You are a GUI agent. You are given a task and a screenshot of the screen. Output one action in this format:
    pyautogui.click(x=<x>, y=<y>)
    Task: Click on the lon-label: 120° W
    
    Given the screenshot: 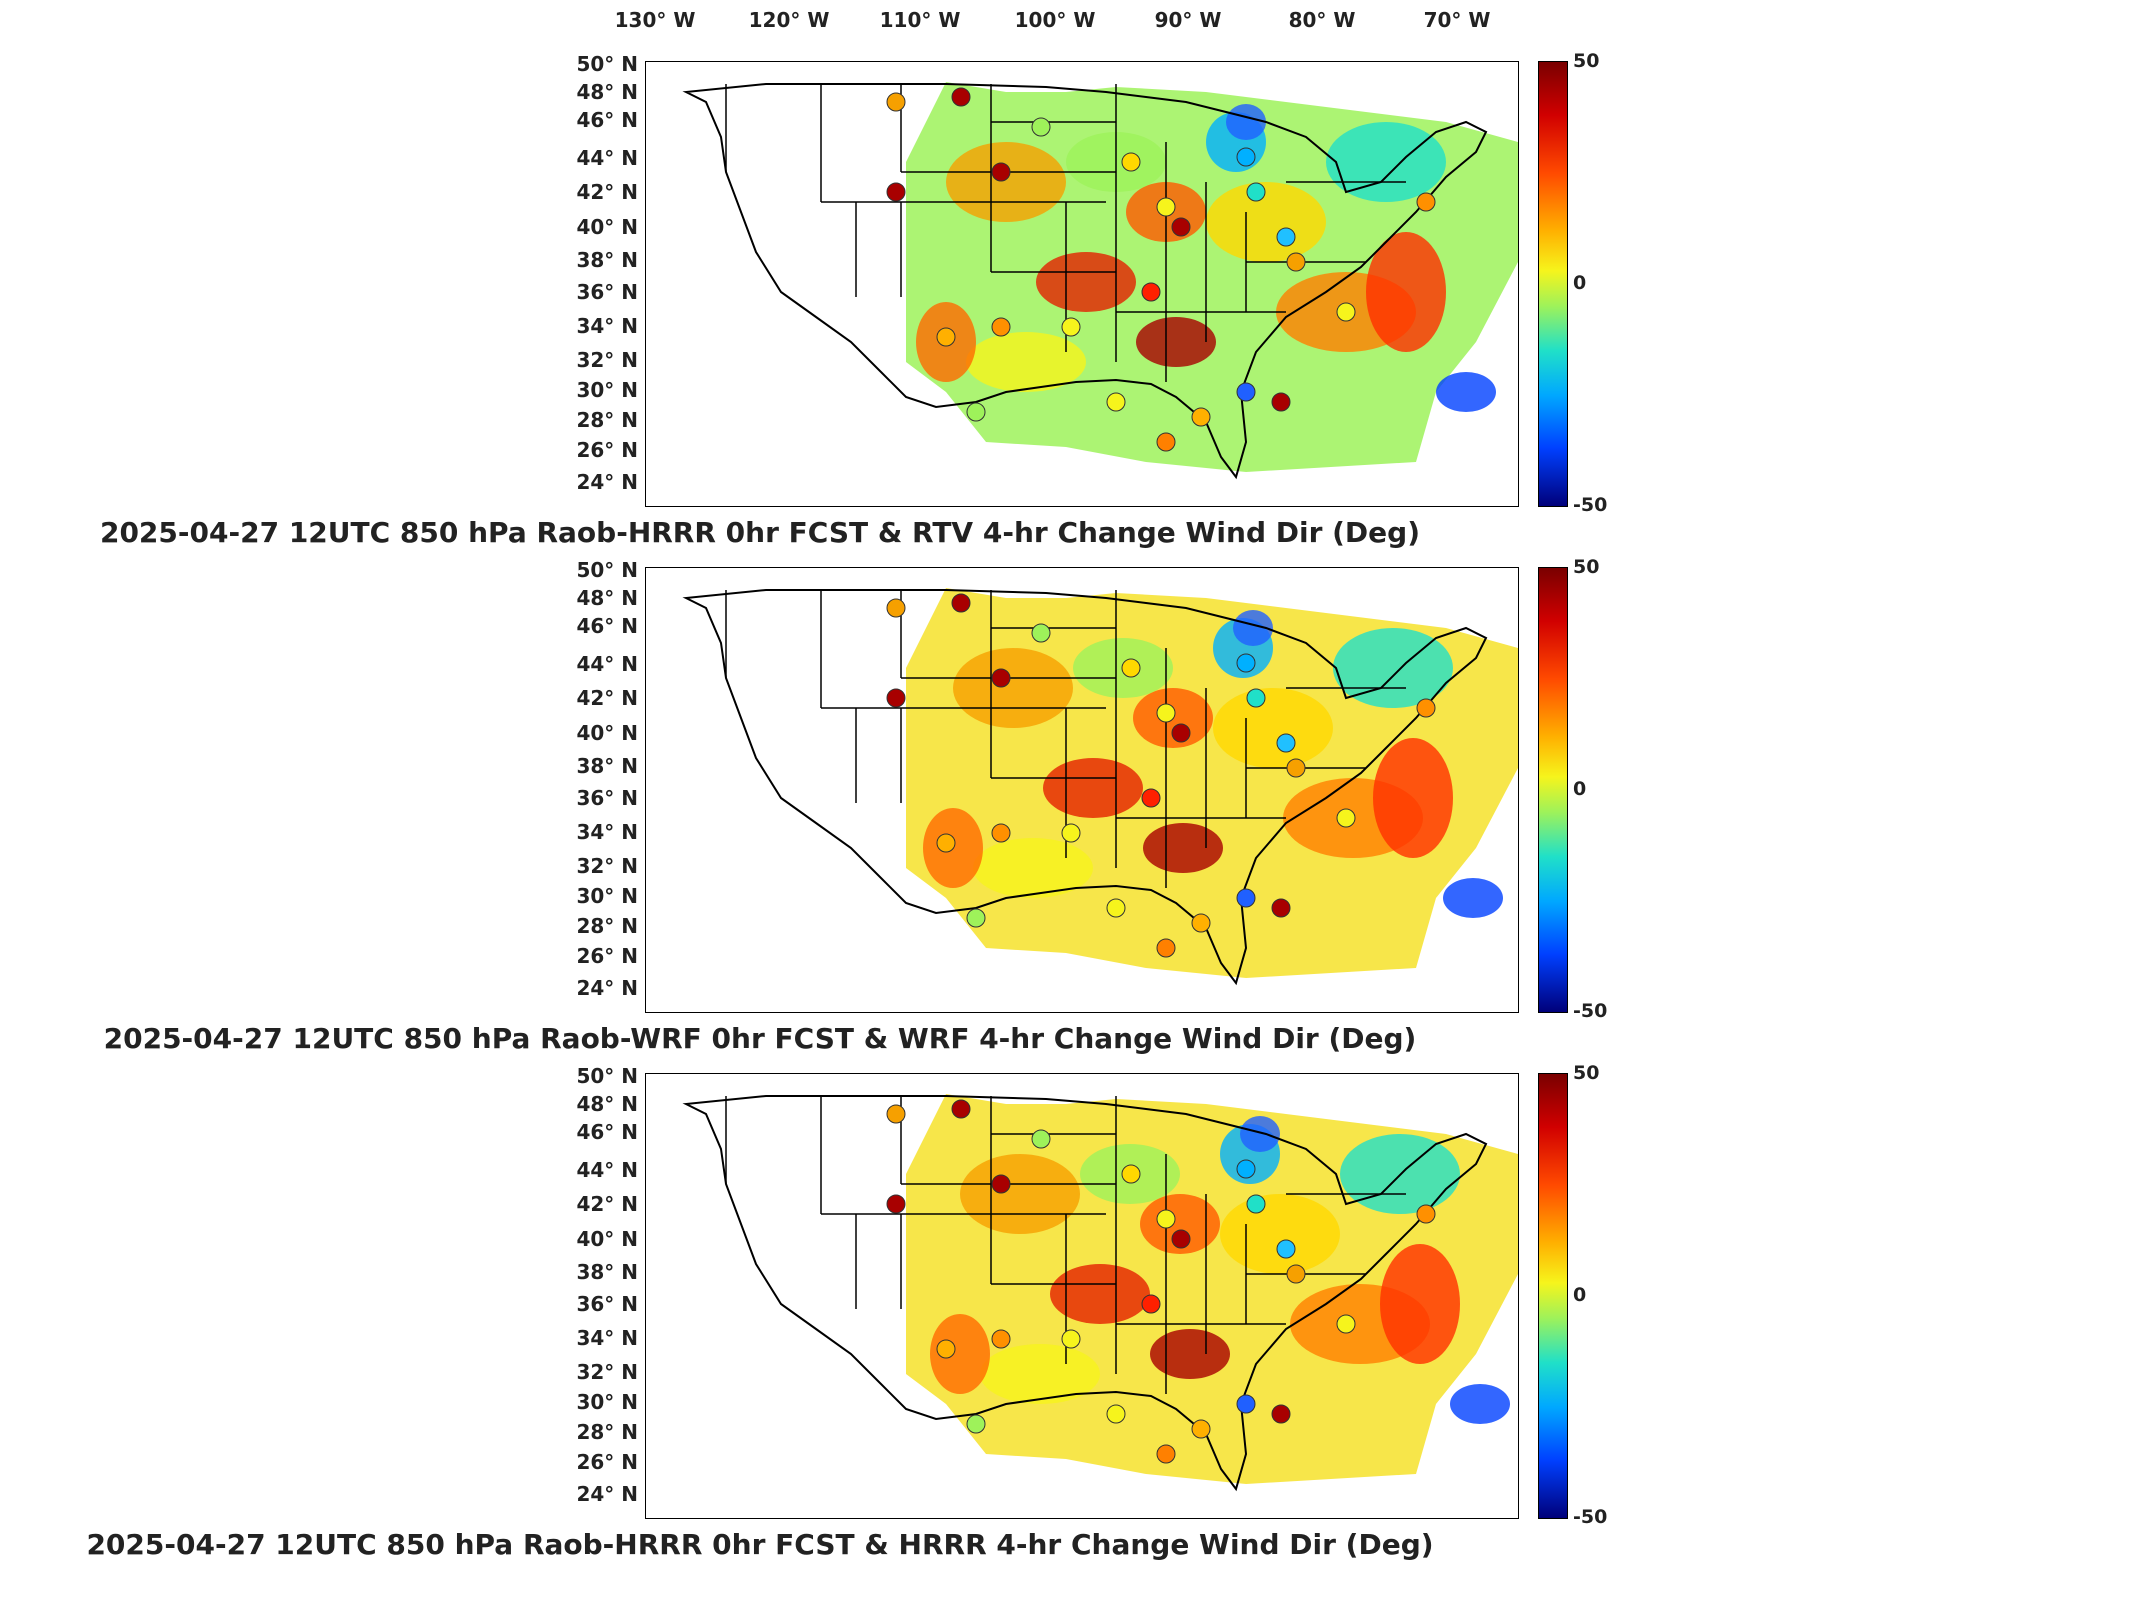 What is the action you would take?
    pyautogui.click(x=789, y=20)
    